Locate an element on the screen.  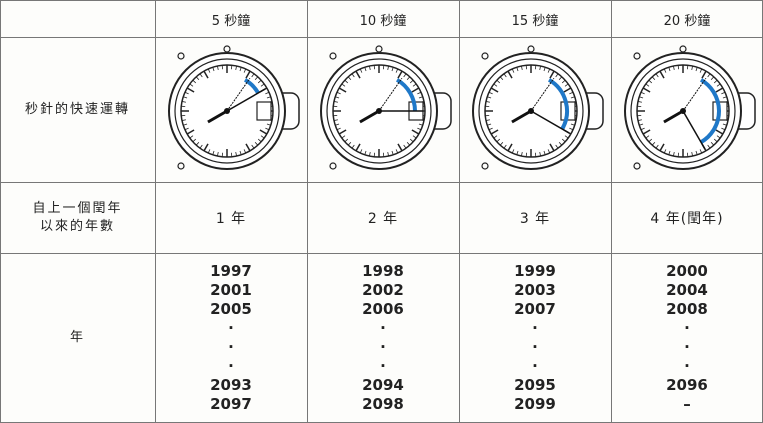
year: 2008 is located at coordinates (687, 309).